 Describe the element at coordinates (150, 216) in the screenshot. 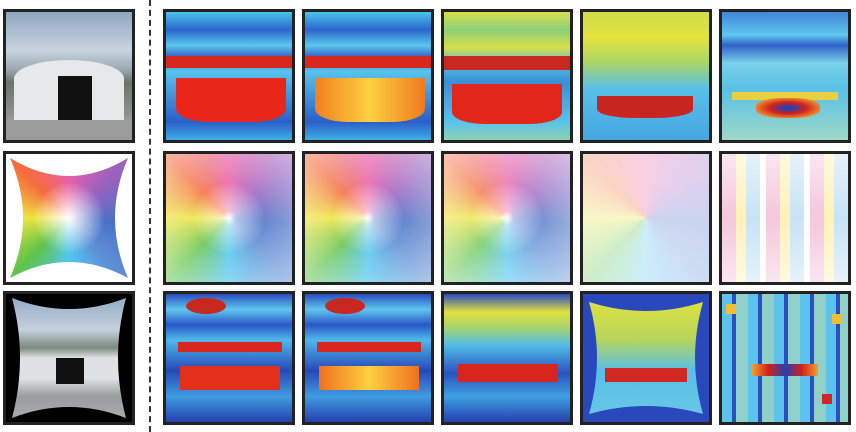

I see `separator` at that location.